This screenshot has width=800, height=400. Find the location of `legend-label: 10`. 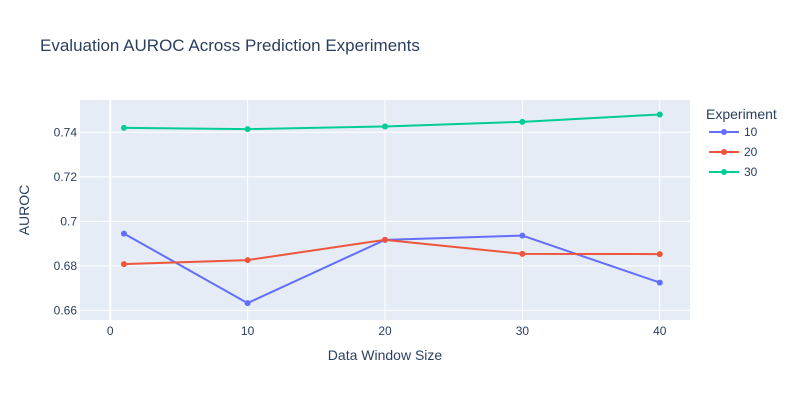

legend-label: 10 is located at coordinates (751, 132).